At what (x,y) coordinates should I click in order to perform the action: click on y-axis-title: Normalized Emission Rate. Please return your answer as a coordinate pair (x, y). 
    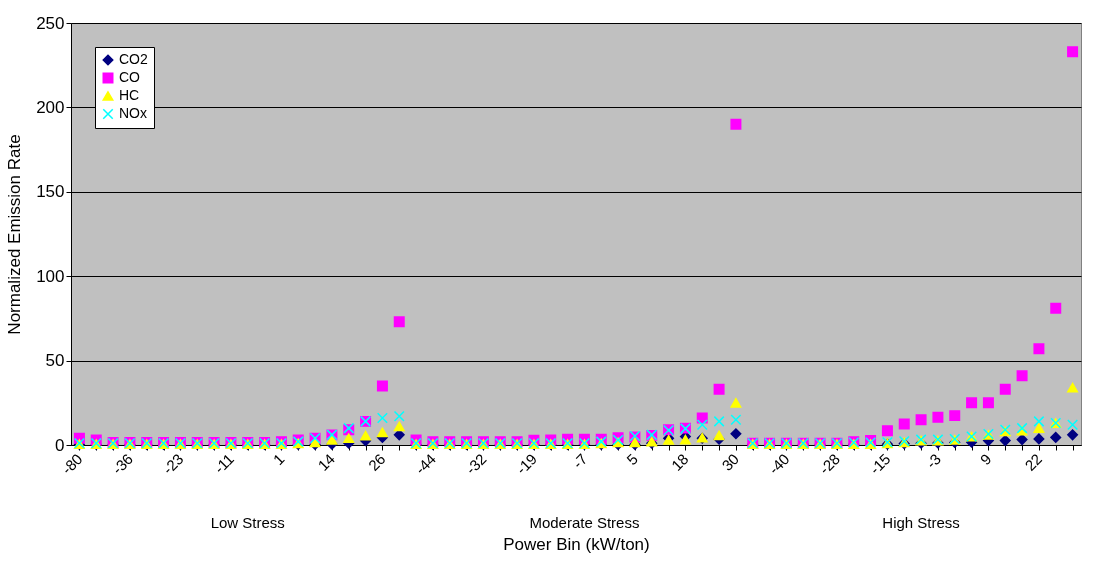
    Looking at the image, I should click on (15, 234).